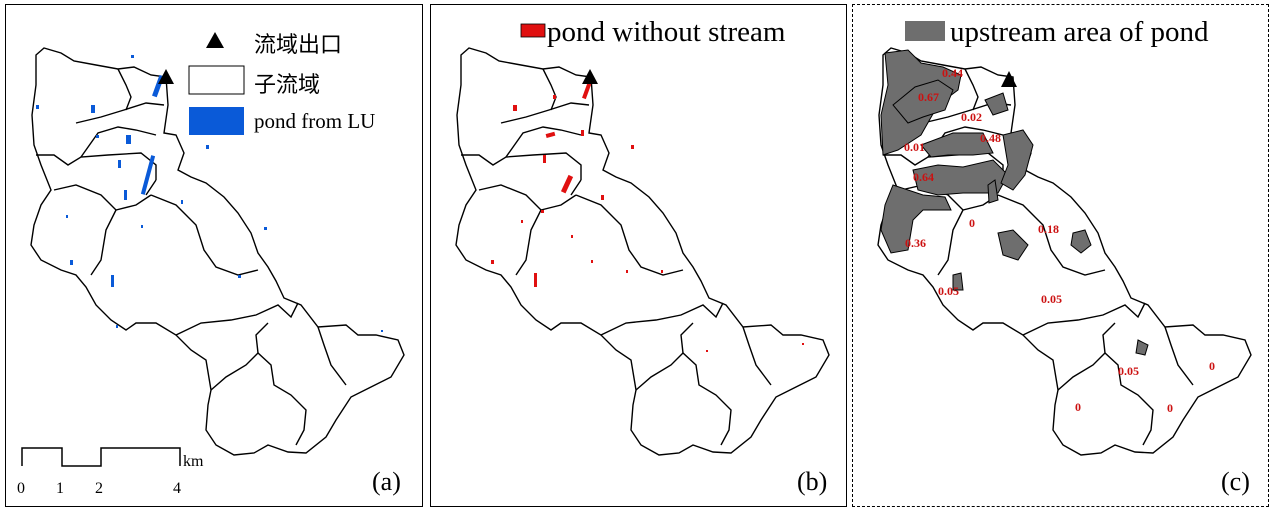 This screenshot has height=513, width=1278. I want to click on panel-label-a: (a), so click(386, 481).